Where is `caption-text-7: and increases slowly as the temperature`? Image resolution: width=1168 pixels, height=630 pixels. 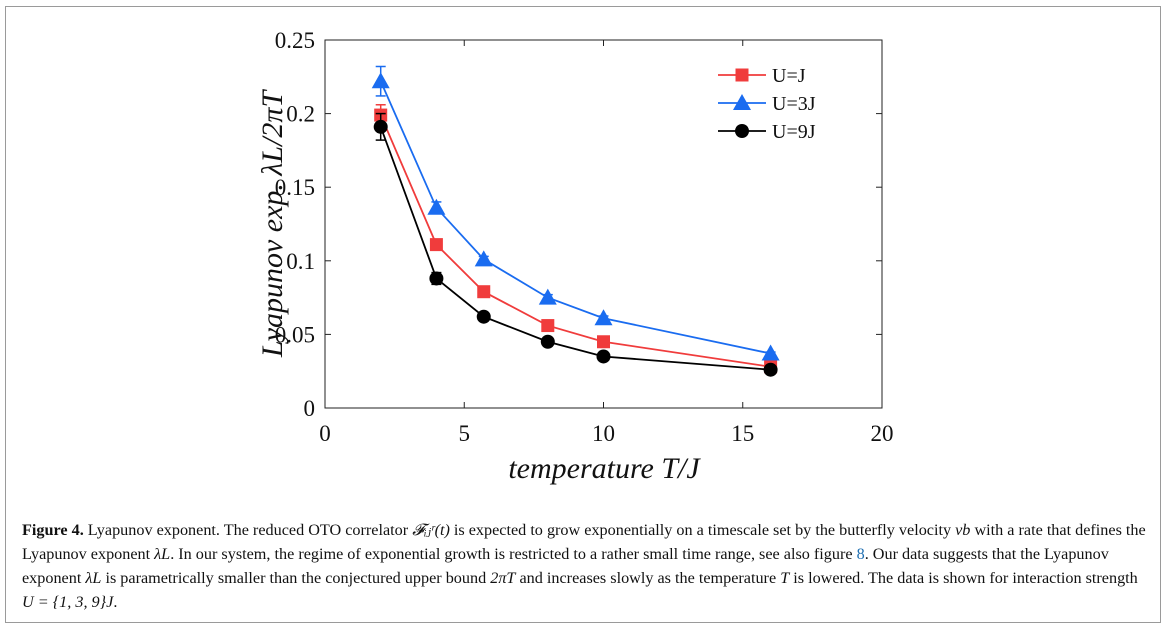 caption-text-7: and increases slowly as the temperature is located at coordinates (648, 578).